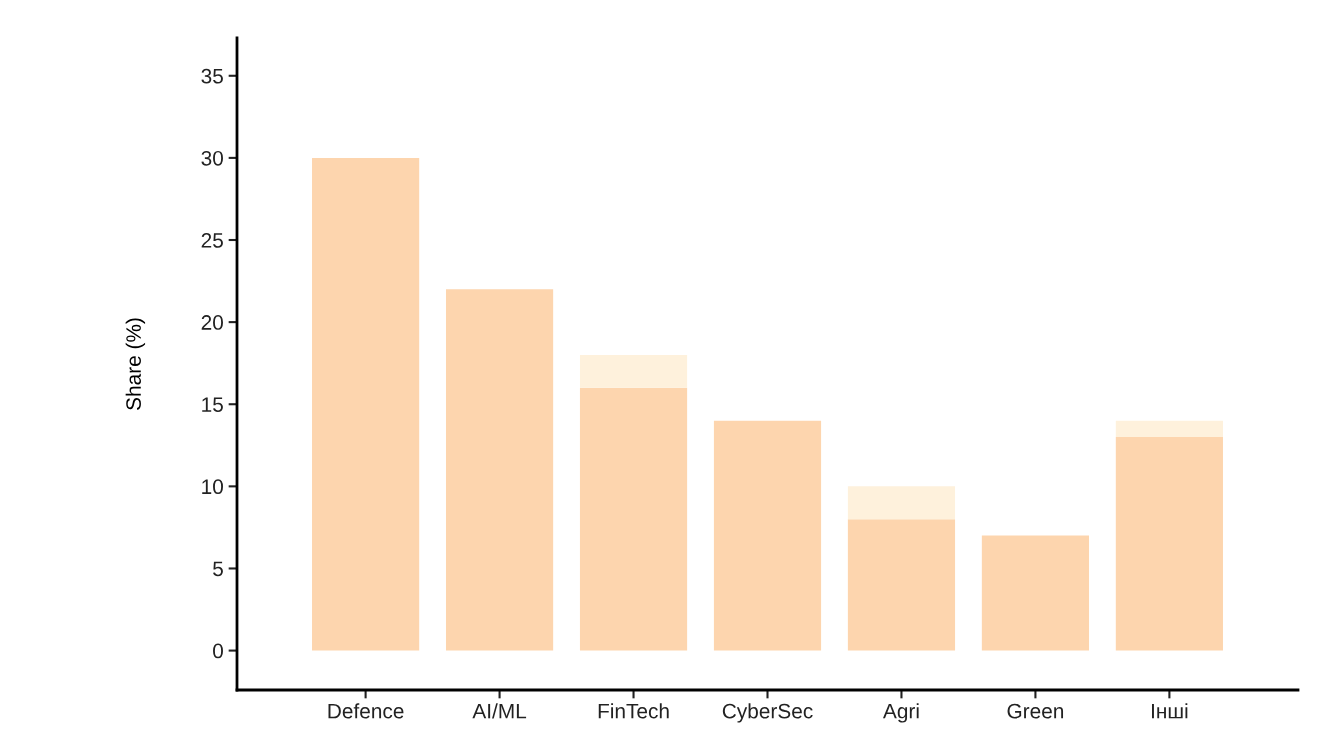 Image resolution: width=1341 pixels, height=745 pixels. Describe the element at coordinates (212, 487) in the screenshot. I see `y-tick-label: 10` at that location.